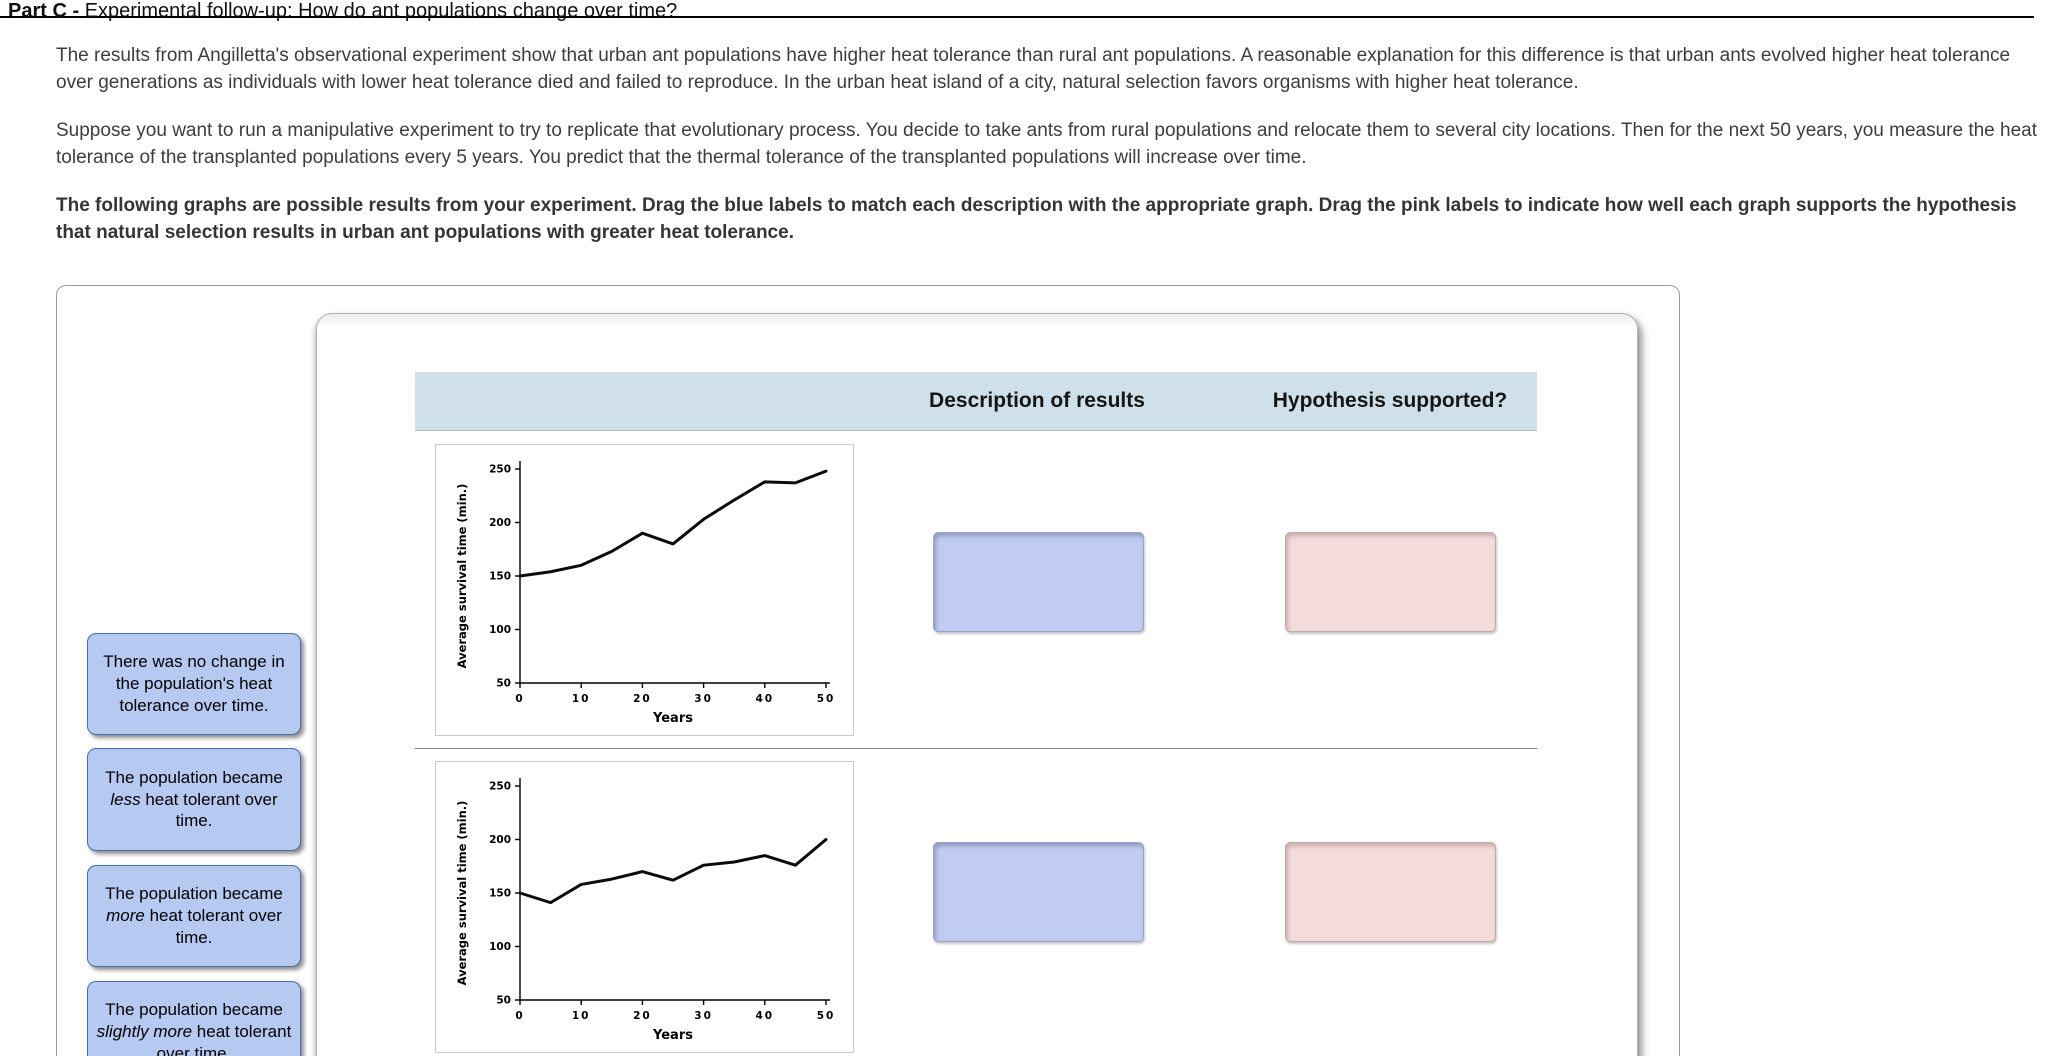  Describe the element at coordinates (1038, 892) in the screenshot. I see `description-drop-zone-row2` at that location.